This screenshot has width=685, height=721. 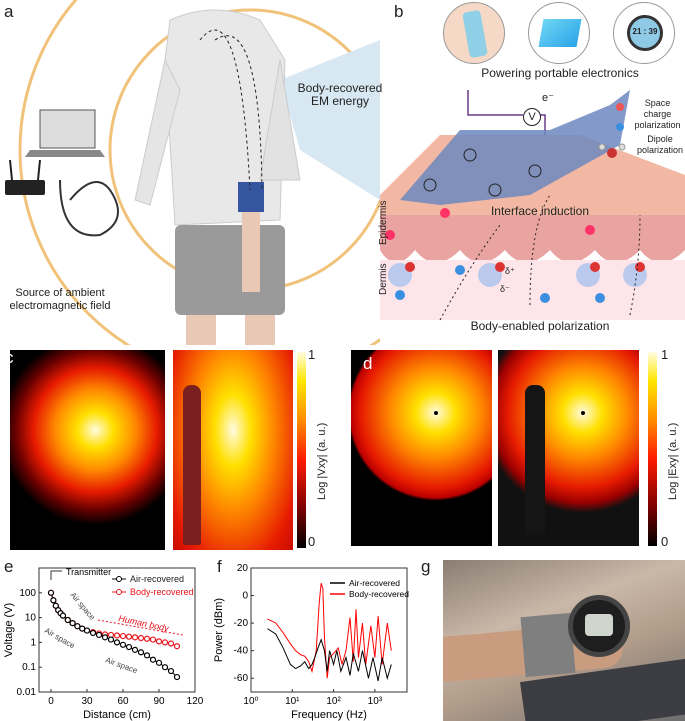 I want to click on panel-label-b: b, so click(x=399, y=11).